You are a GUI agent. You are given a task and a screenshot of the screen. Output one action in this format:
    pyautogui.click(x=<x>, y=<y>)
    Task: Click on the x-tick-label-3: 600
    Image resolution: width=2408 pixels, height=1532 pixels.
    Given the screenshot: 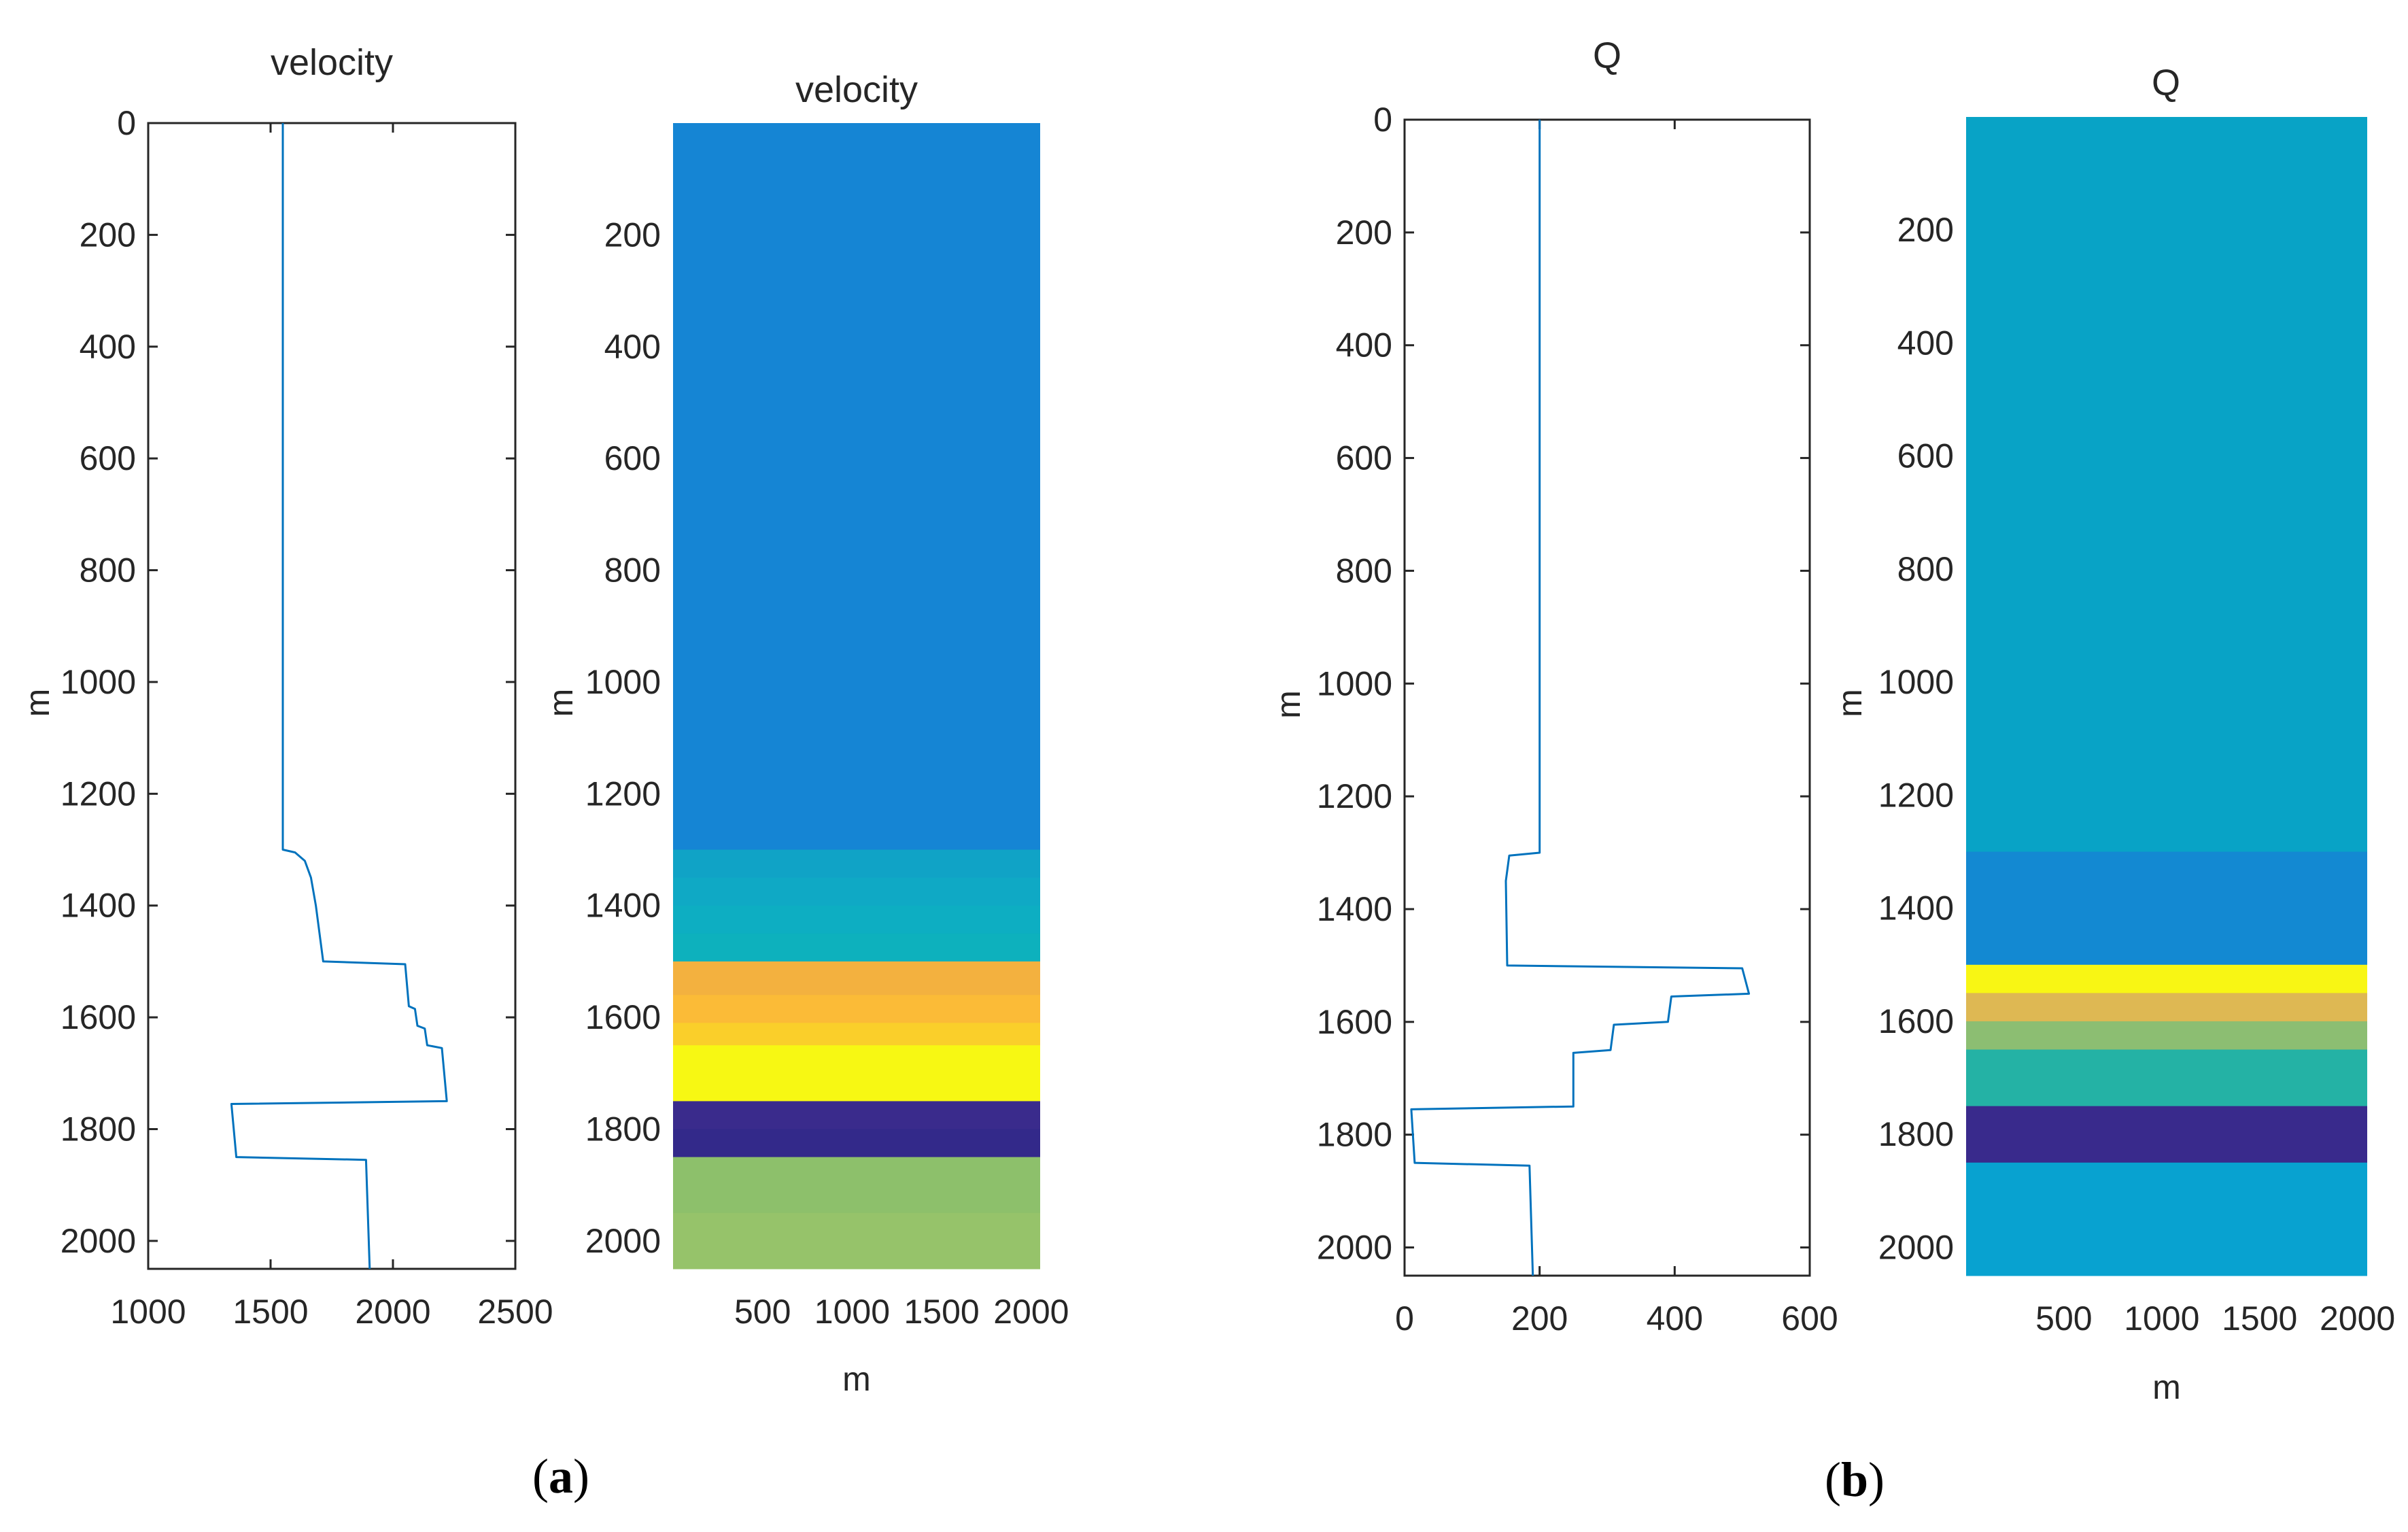 What is the action you would take?
    pyautogui.click(x=1809, y=1318)
    